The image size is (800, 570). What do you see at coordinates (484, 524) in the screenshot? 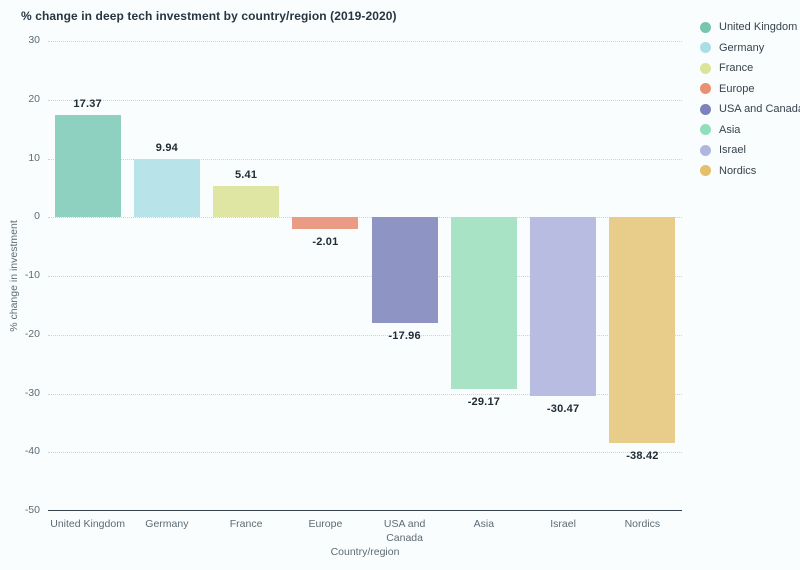
I see `x-tick-label-asia: Asia` at bounding box center [484, 524].